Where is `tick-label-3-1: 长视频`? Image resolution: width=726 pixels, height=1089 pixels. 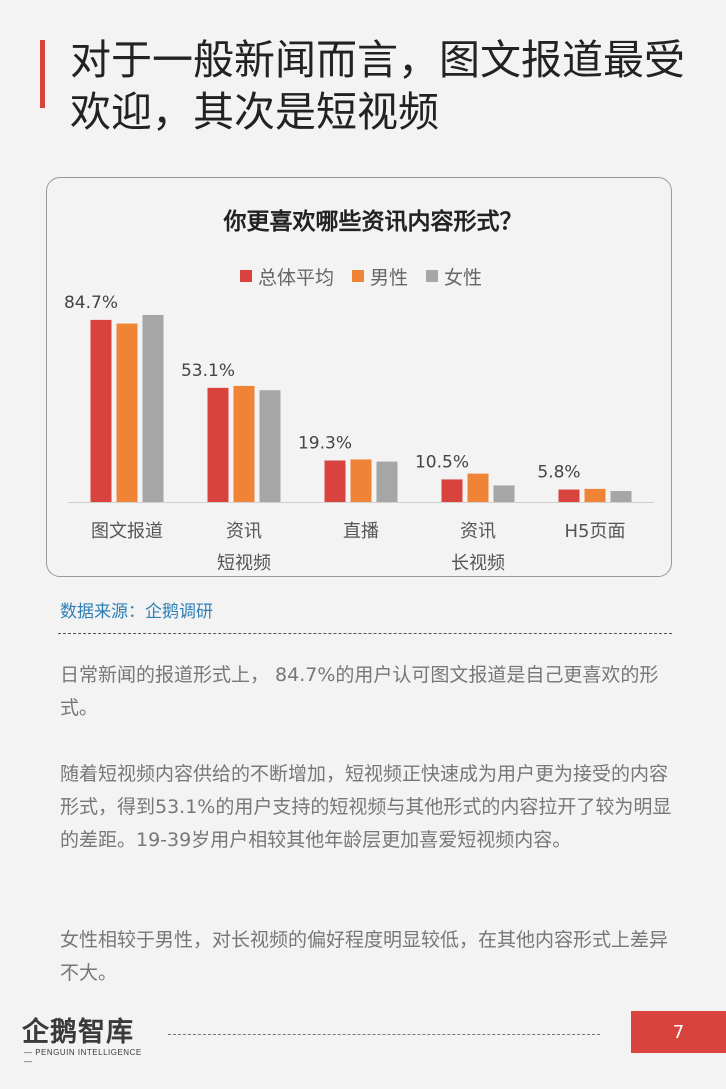
tick-label-3-1: 长视频 is located at coordinates (478, 563).